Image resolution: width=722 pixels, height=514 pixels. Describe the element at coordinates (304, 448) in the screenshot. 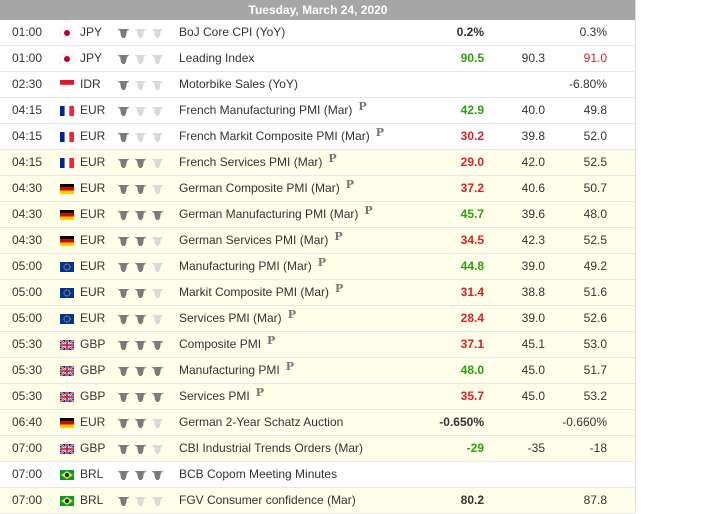

I see `event-name: CBI Industrial Trends Orders (Mar)` at that location.